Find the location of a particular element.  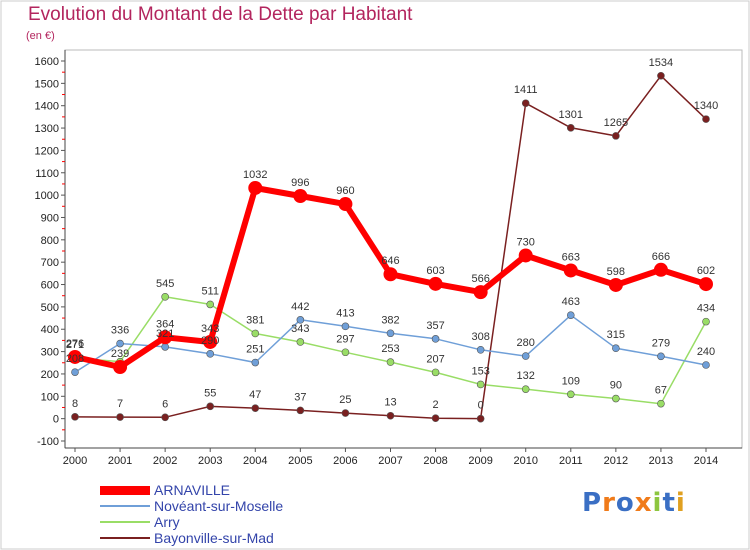

y-tick-label: 1500 is located at coordinates (47, 84).